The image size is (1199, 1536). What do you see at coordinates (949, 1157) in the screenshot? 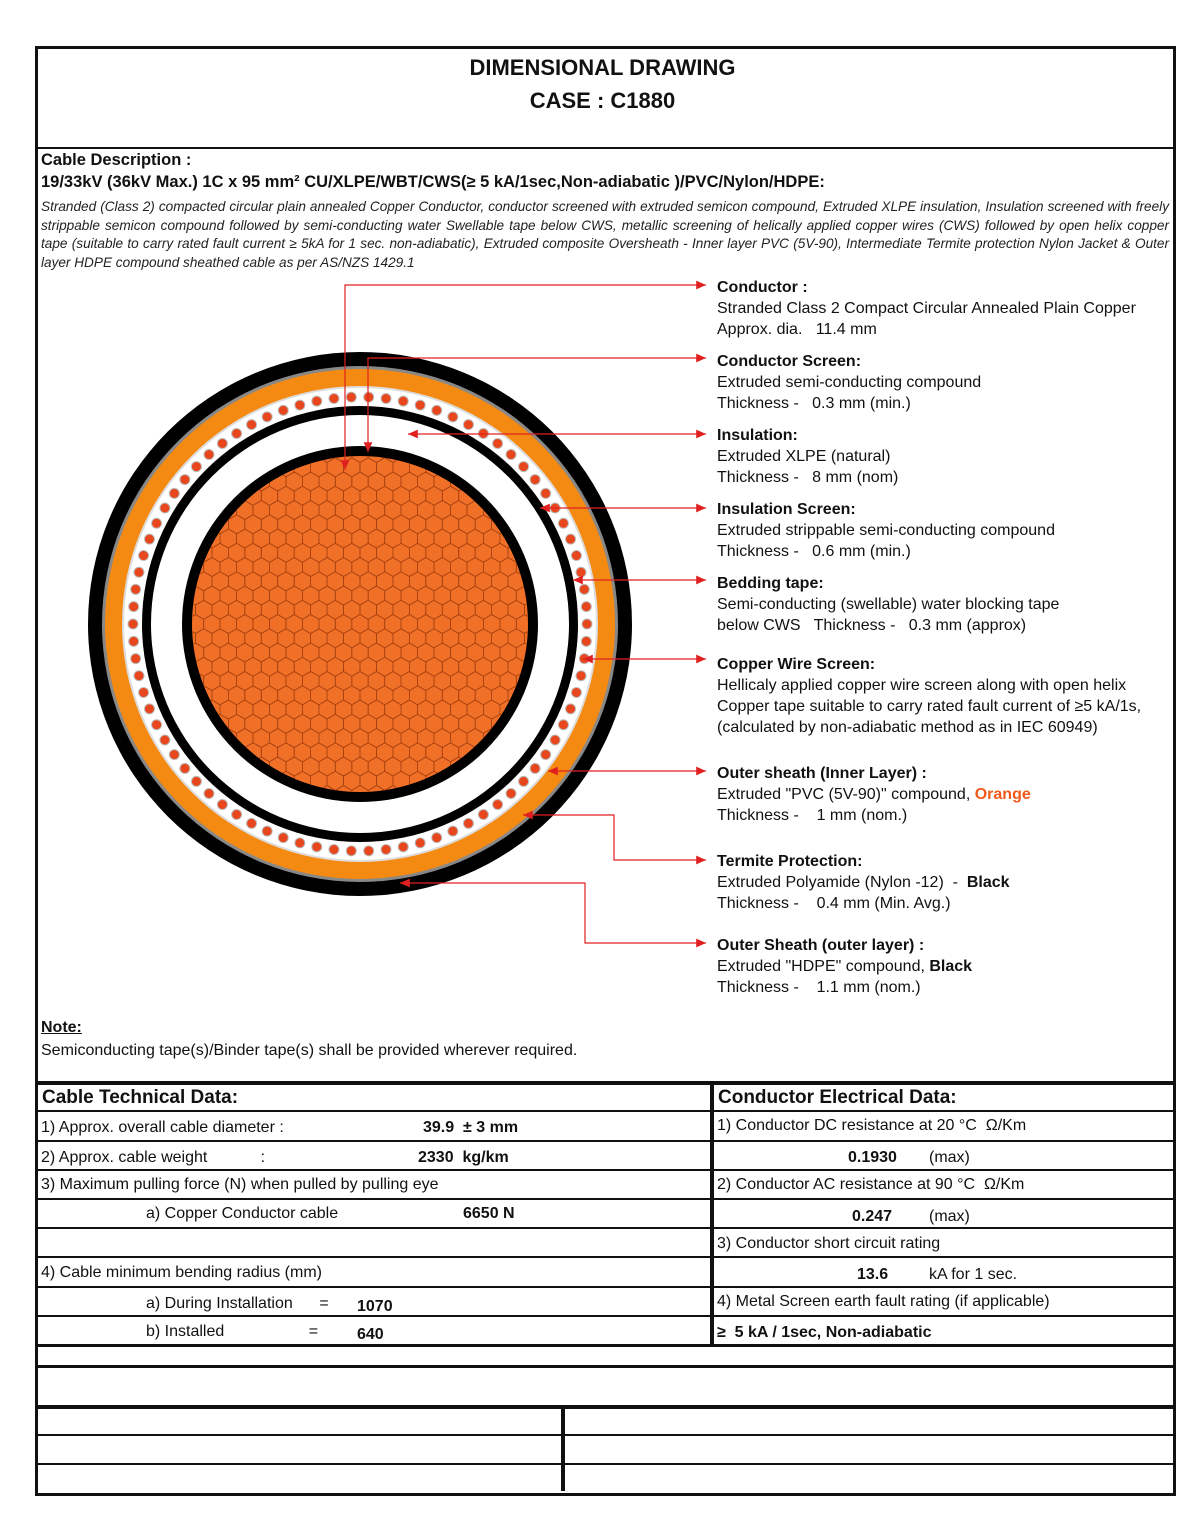
I see `dc-unit: (max)` at bounding box center [949, 1157].